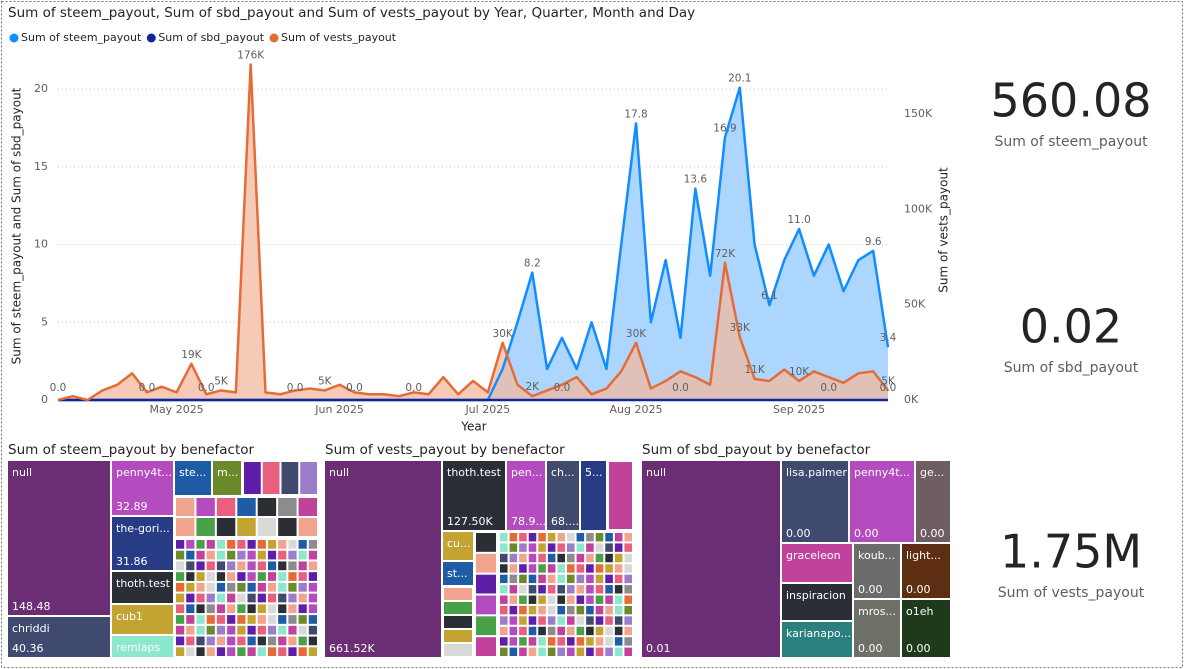 Image resolution: width=1184 pixels, height=669 pixels. I want to click on tile-name: o1eh, so click(919, 611).